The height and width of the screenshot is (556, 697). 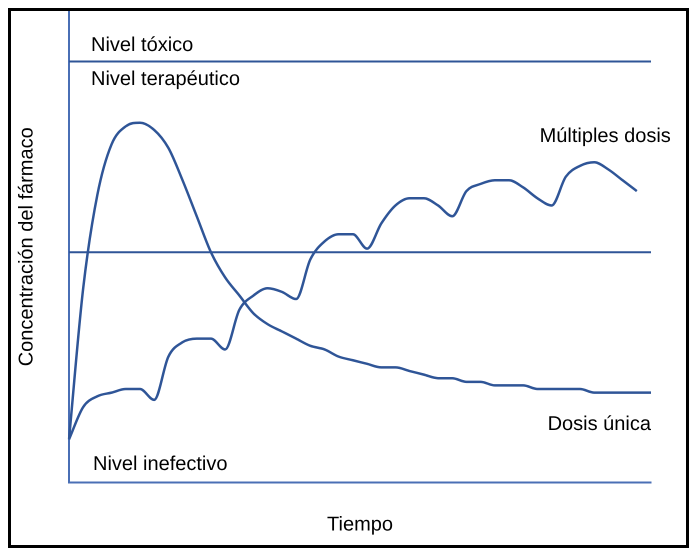 I want to click on y-axis-title: Concentración del fármaco, so click(x=27, y=246).